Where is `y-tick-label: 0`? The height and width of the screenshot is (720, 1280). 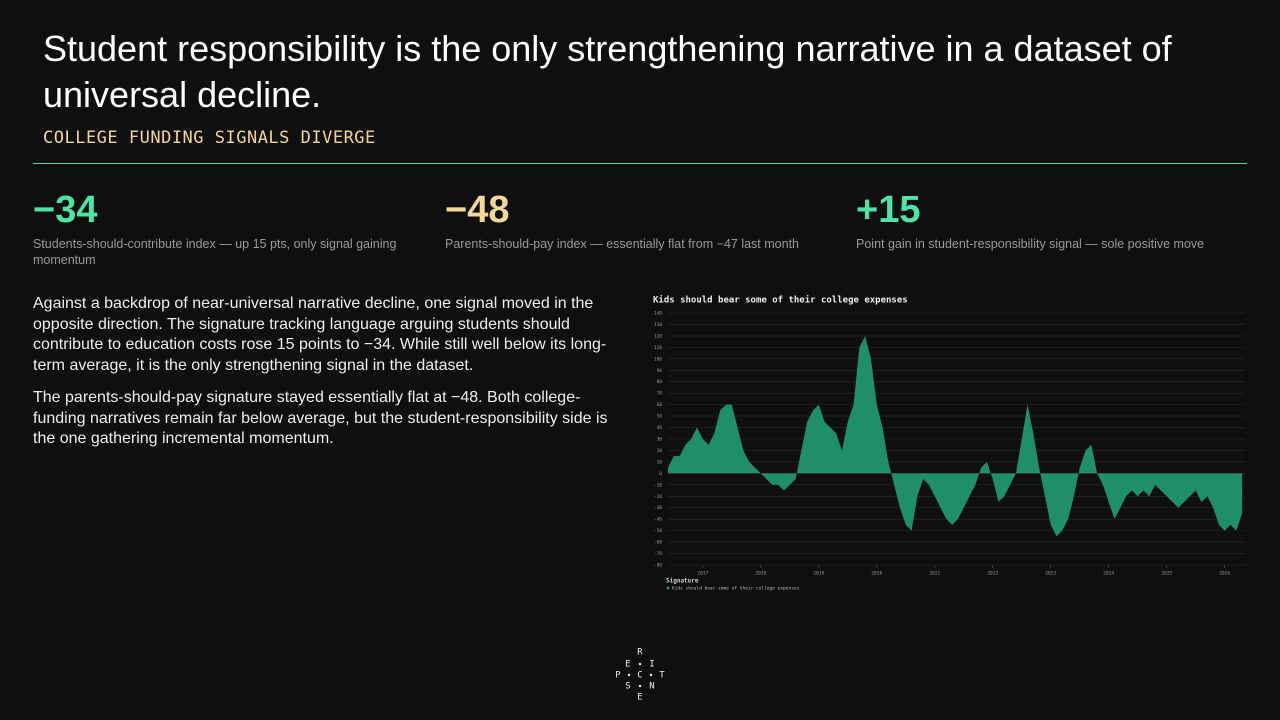
y-tick-label: 0 is located at coordinates (660, 474).